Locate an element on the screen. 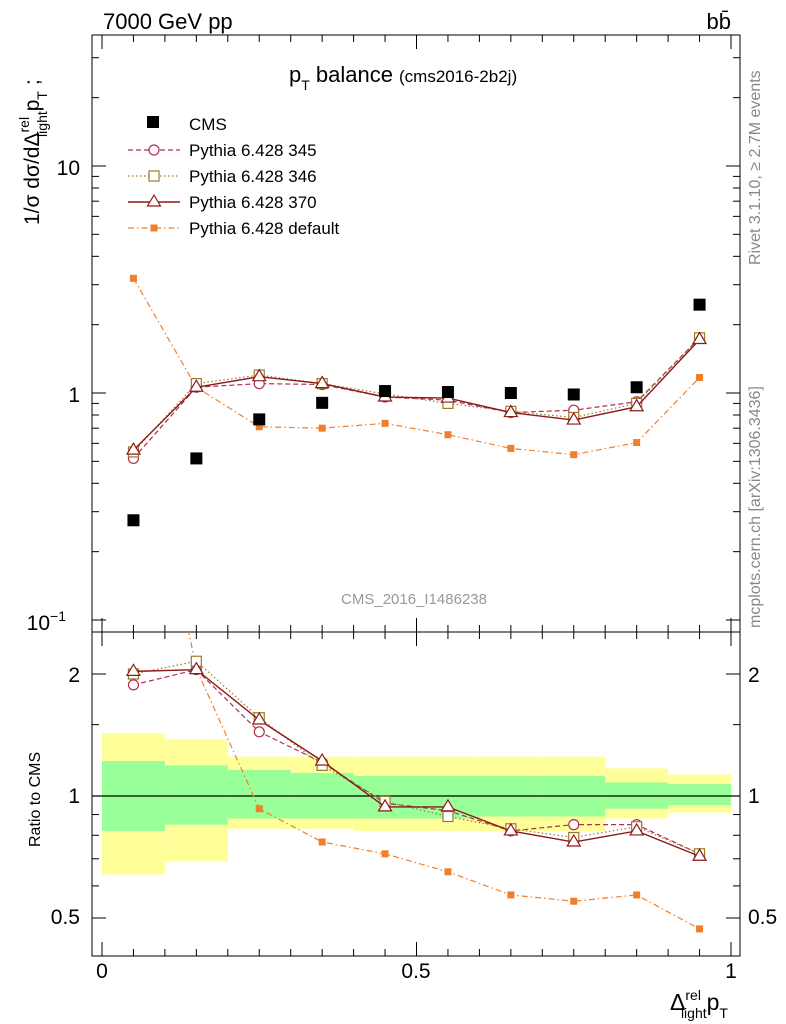 This screenshot has width=786, height=1024. main-tick-labels: 10 1 10−1 is located at coordinates (53, 396).